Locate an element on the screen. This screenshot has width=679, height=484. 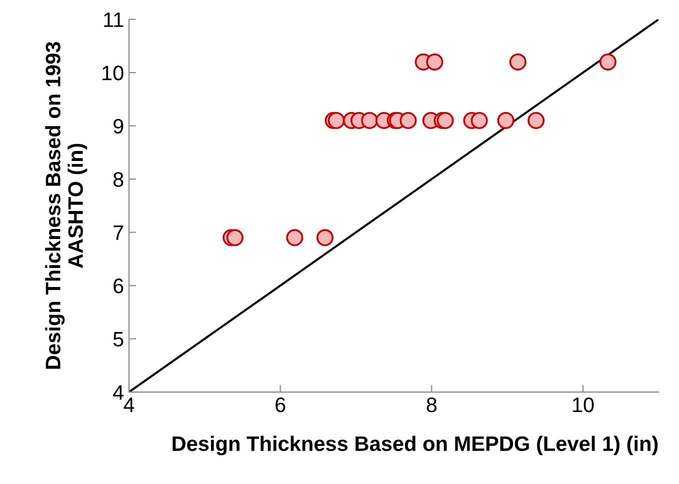
y-tick-label: 9 is located at coordinates (119, 126).